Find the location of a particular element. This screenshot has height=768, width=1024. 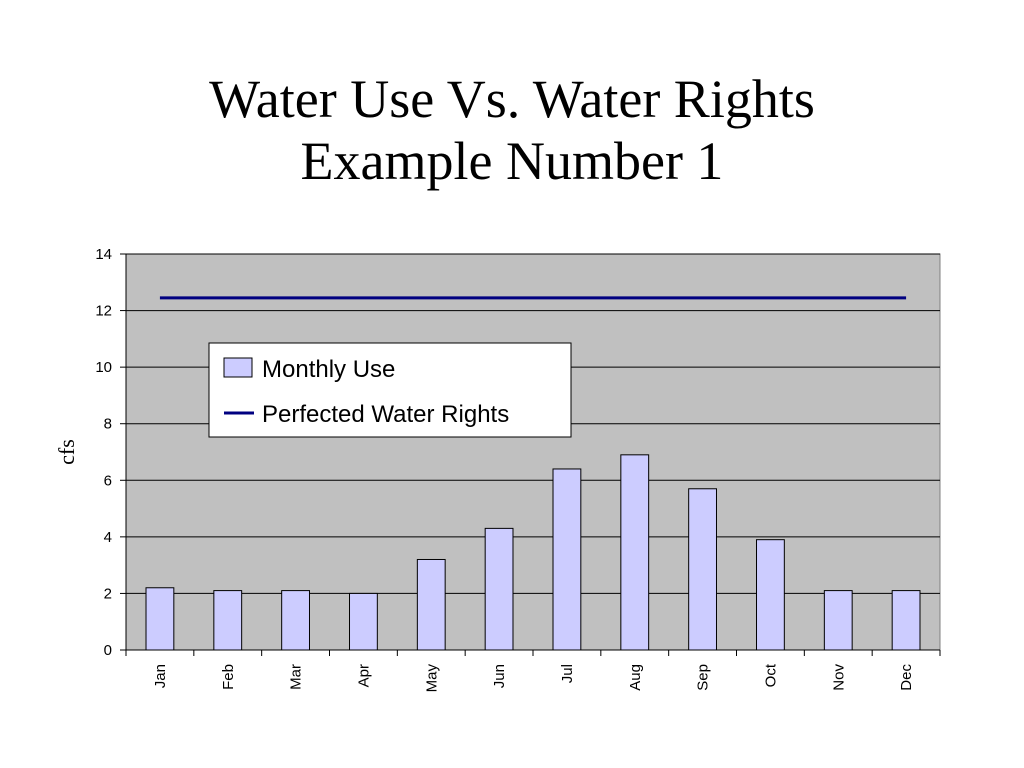

bar-oct is located at coordinates (770, 595).